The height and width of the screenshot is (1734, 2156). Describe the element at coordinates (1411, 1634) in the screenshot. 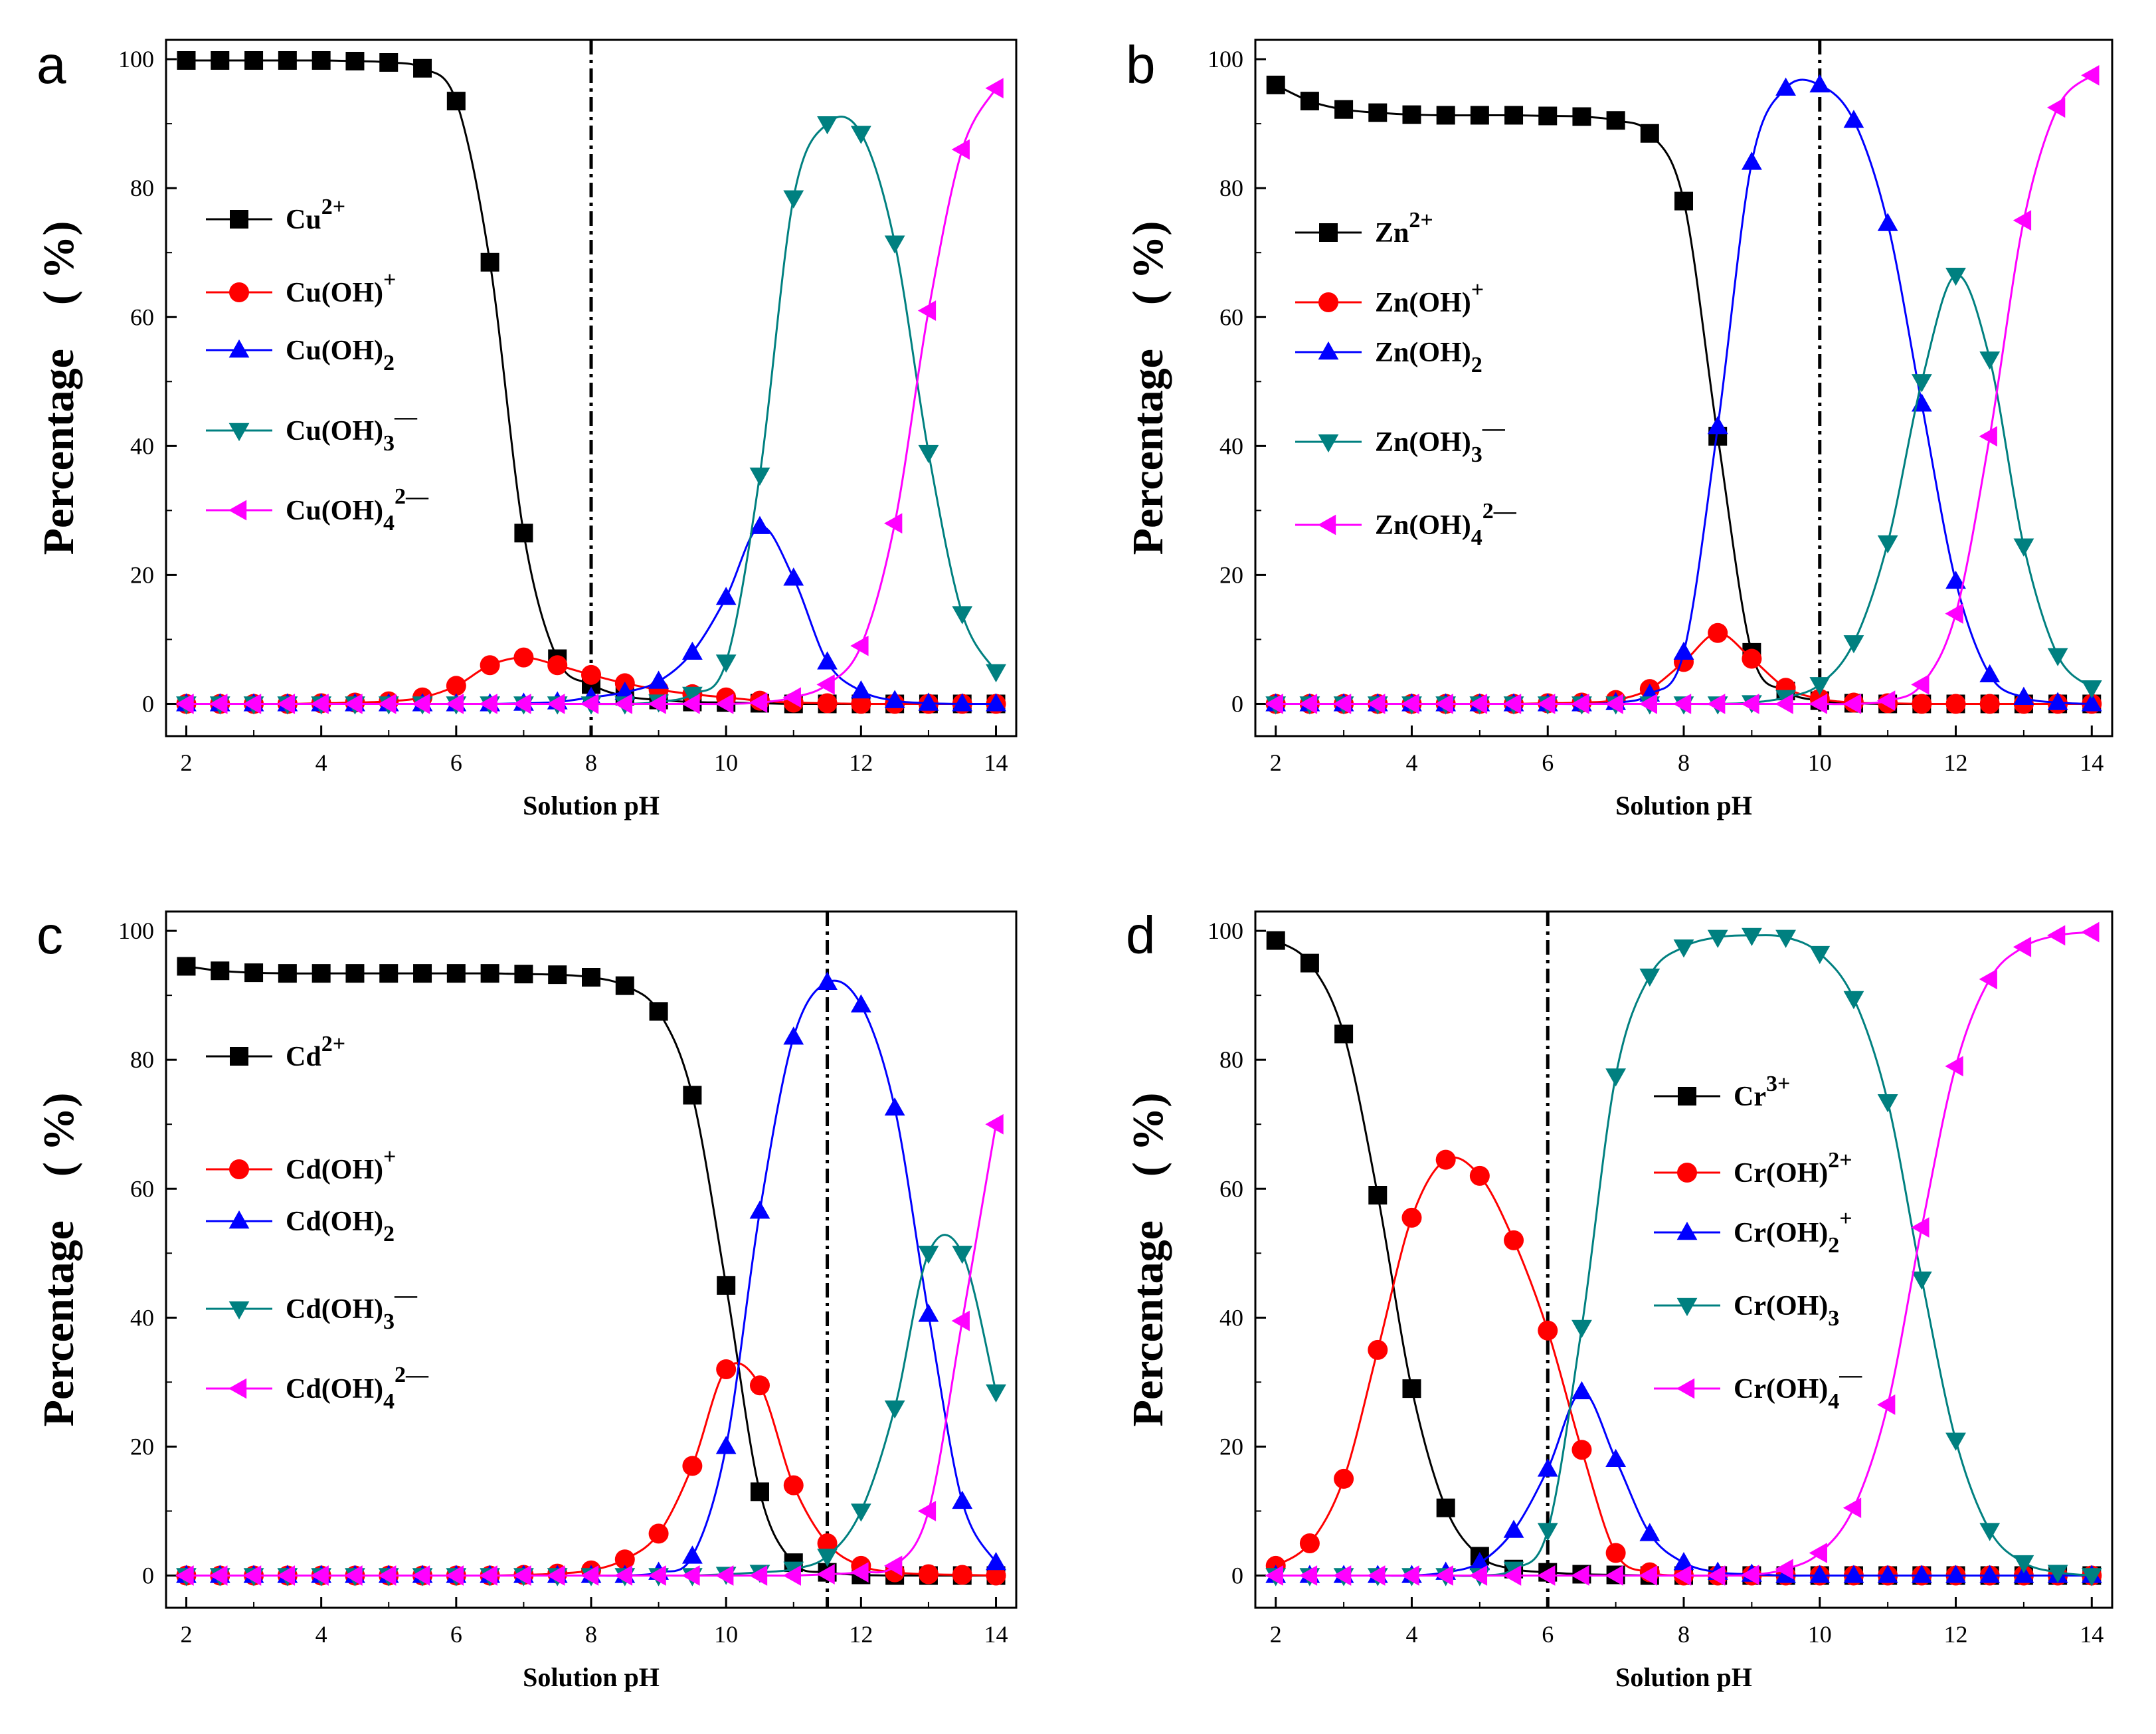

I see `x-tick-label: 4` at that location.